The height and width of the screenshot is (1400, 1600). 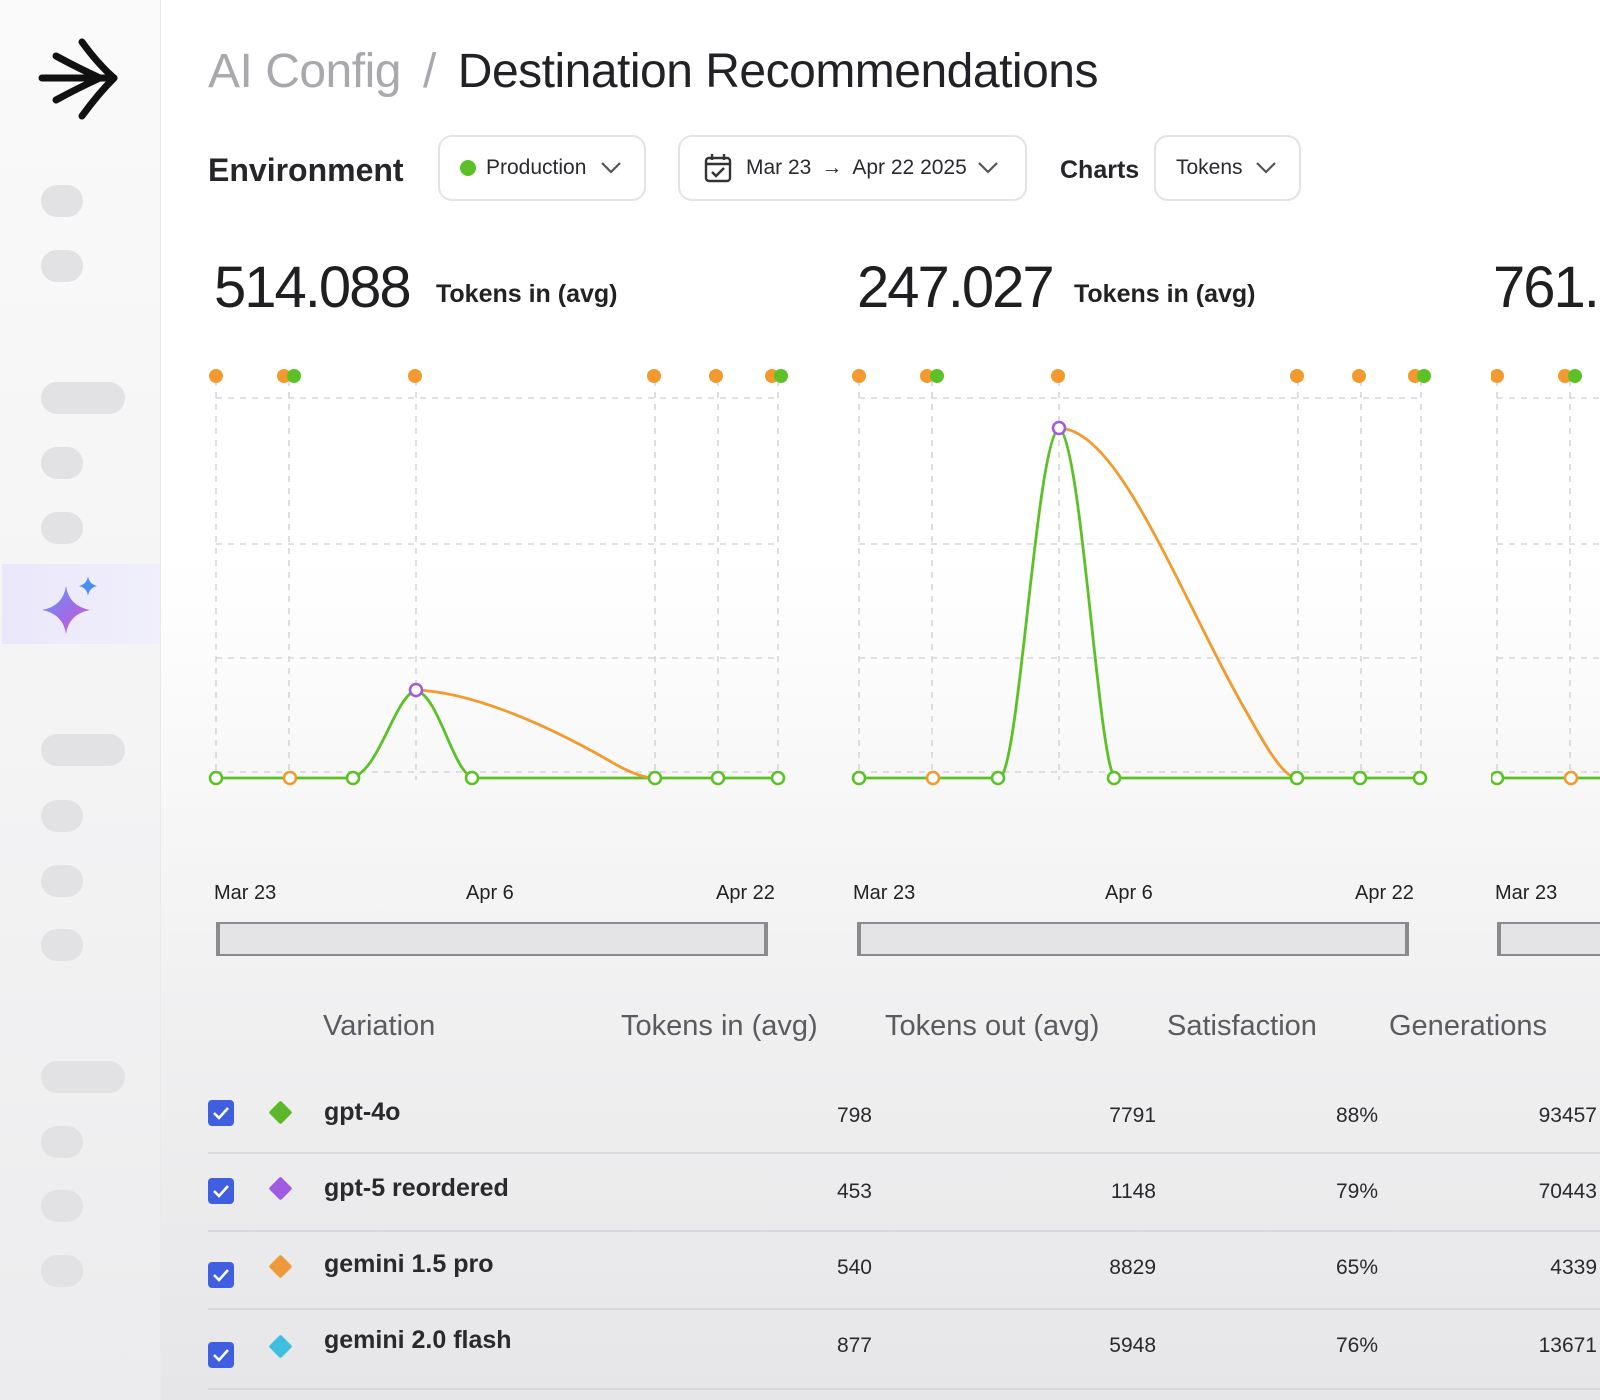 I want to click on cell-generations: 13671, so click(x=1567, y=1345).